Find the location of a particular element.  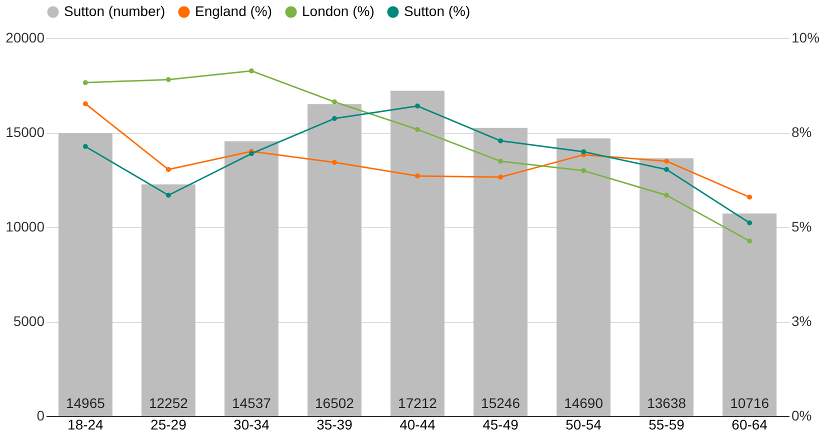

y-tick-label: 0 is located at coordinates (40, 416).